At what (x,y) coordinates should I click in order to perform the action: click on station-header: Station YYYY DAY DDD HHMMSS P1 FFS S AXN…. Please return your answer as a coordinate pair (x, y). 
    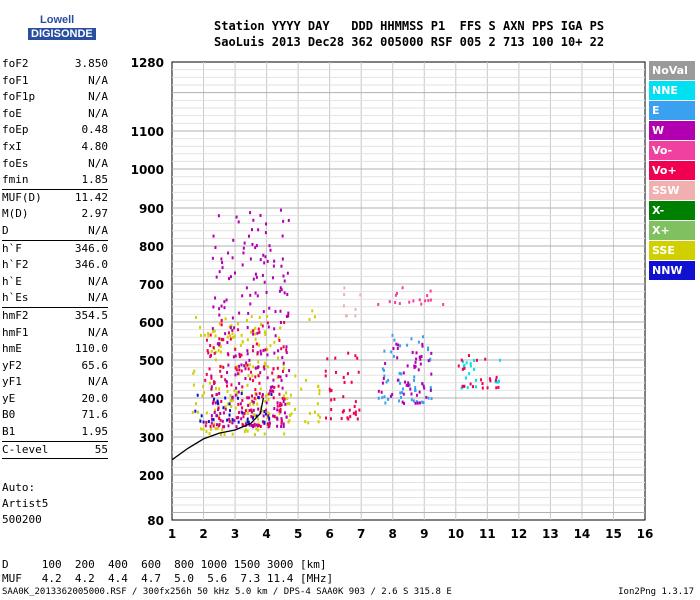
    Looking at the image, I should click on (409, 34).